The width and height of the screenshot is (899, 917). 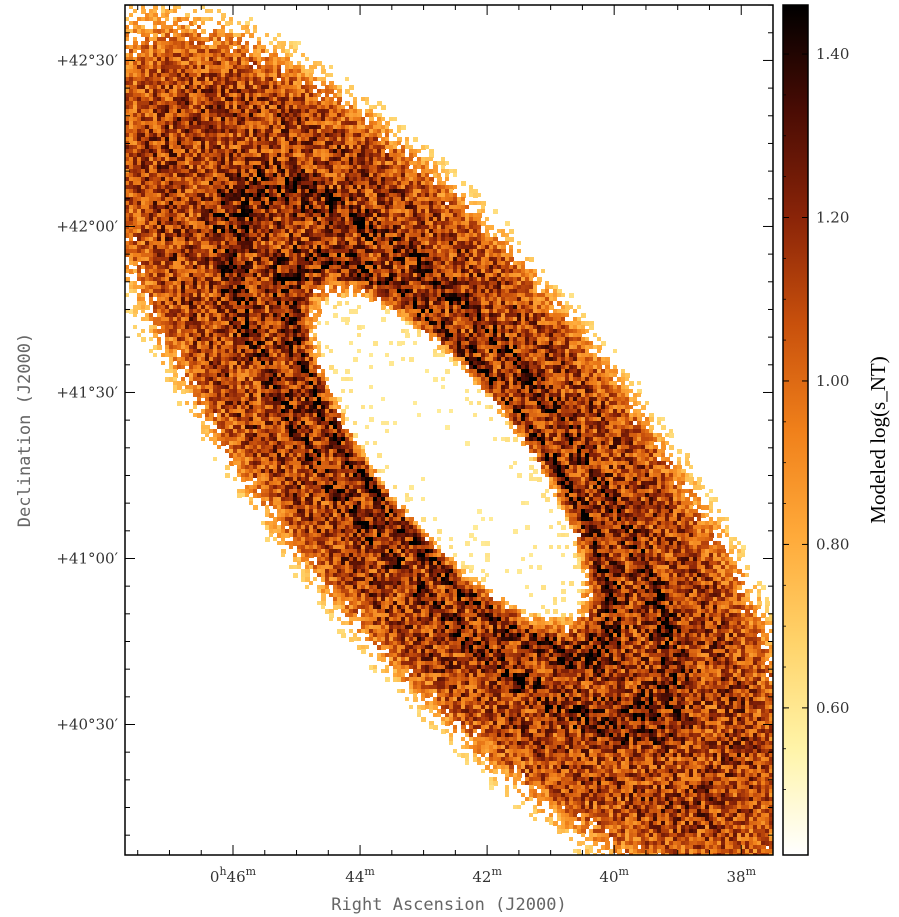 I want to click on colorbar-tick-label: 1.40, so click(x=832, y=54).